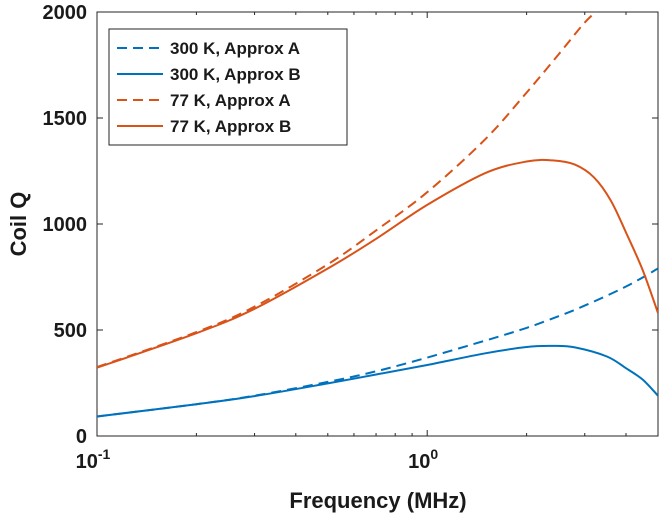 The height and width of the screenshot is (520, 665). I want to click on y-tick-label: 1500, so click(65, 119).